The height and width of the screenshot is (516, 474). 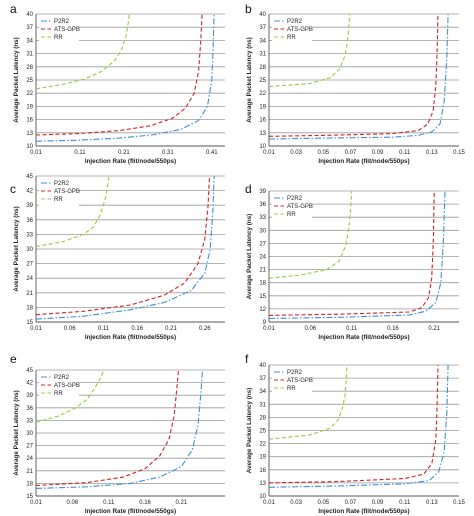 I want to click on panel-letter: b, so click(x=248, y=9).